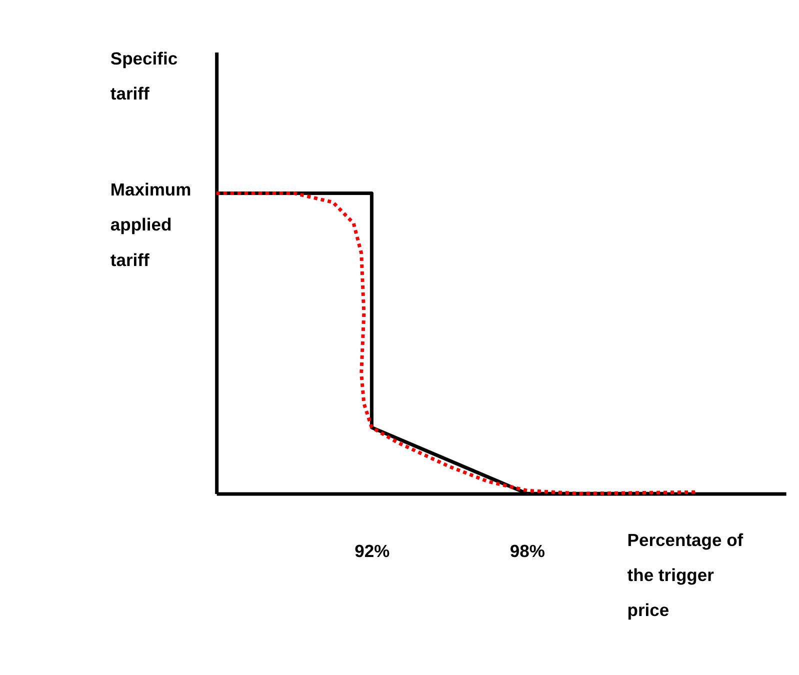  Describe the element at coordinates (685, 575) in the screenshot. I see `x-axis-title: Percentage of the trigger price` at that location.